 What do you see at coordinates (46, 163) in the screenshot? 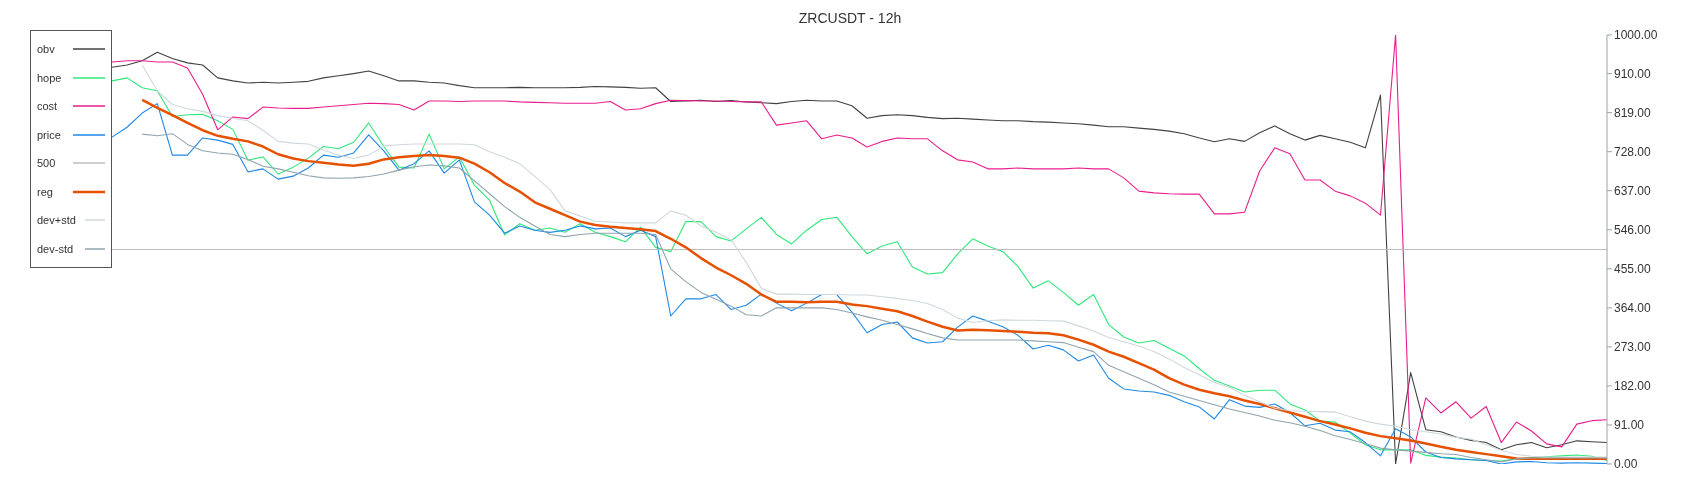
I see `legend-label: 500` at bounding box center [46, 163].